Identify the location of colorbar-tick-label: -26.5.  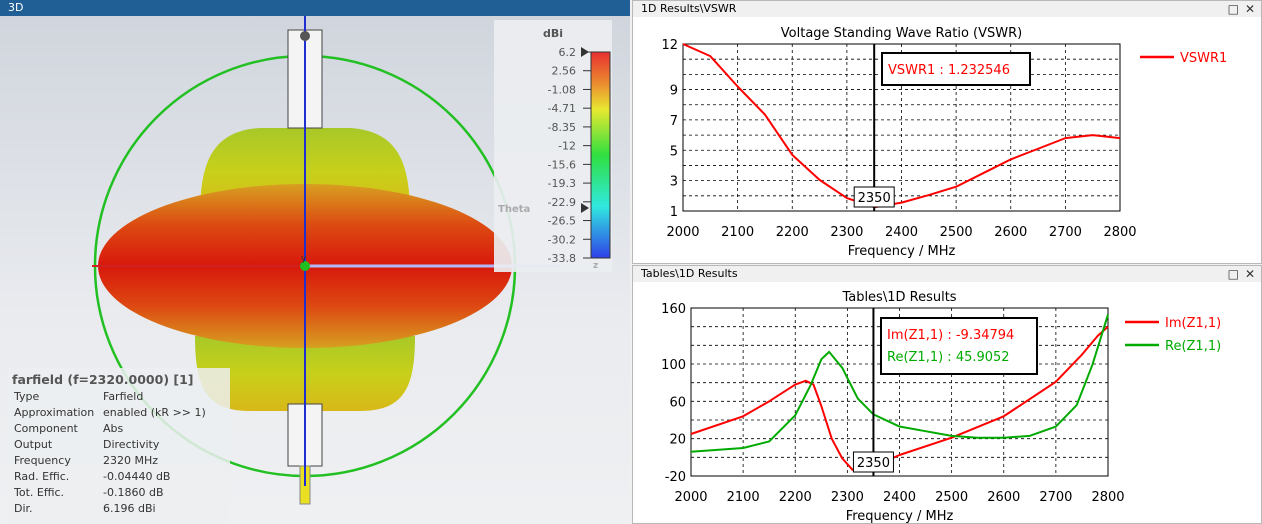
(562, 221).